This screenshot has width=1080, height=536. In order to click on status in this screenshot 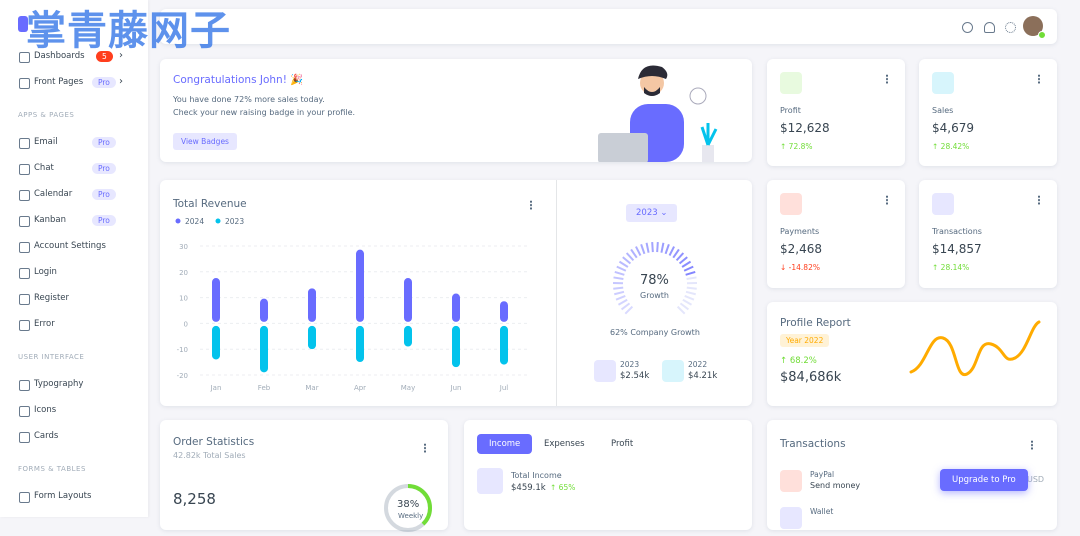, I will do `click(1042, 35)`.